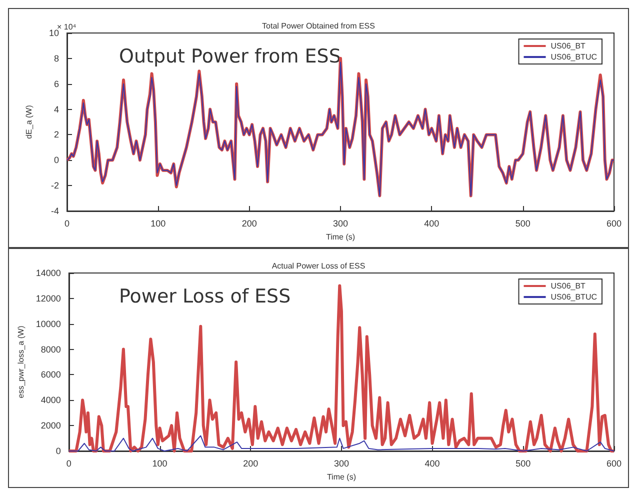 This screenshot has height=501, width=637. What do you see at coordinates (53, 33) in the screenshot?
I see `y-tick-label: 10` at bounding box center [53, 33].